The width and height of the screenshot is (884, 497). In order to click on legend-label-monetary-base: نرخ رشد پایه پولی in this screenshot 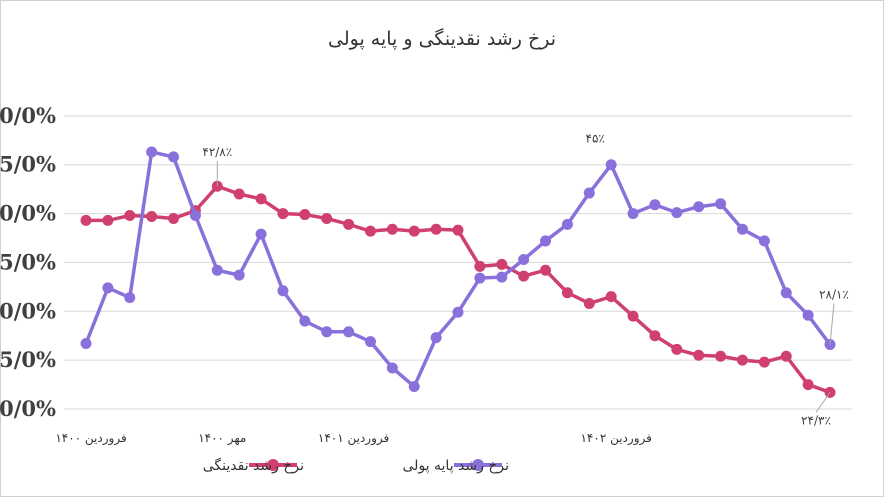, I will do `click(456, 466)`.